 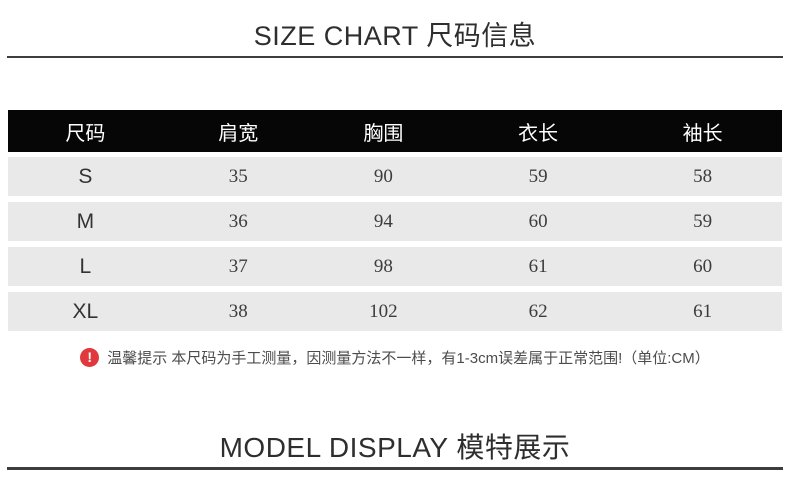 I want to click on table-row-m: M 36 94 60 59, so click(x=395, y=221).